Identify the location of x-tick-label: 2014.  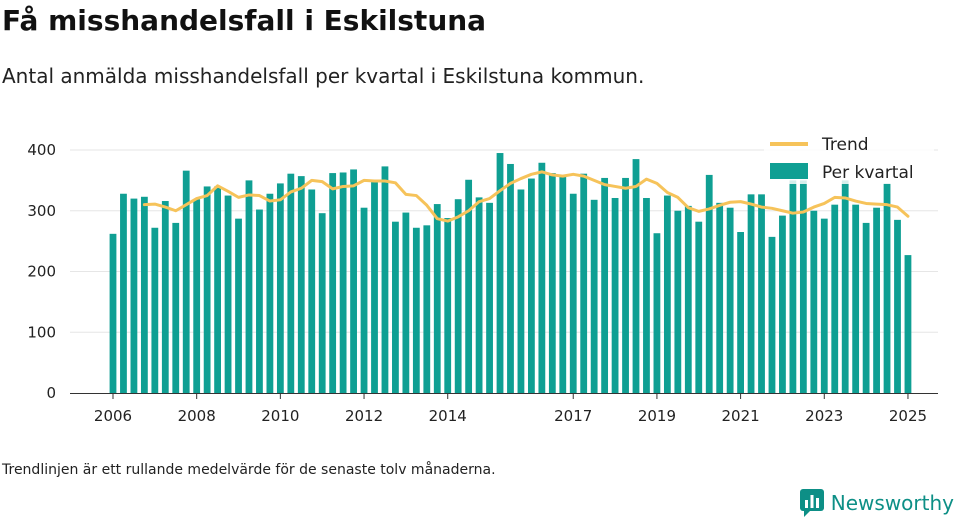
(448, 416).